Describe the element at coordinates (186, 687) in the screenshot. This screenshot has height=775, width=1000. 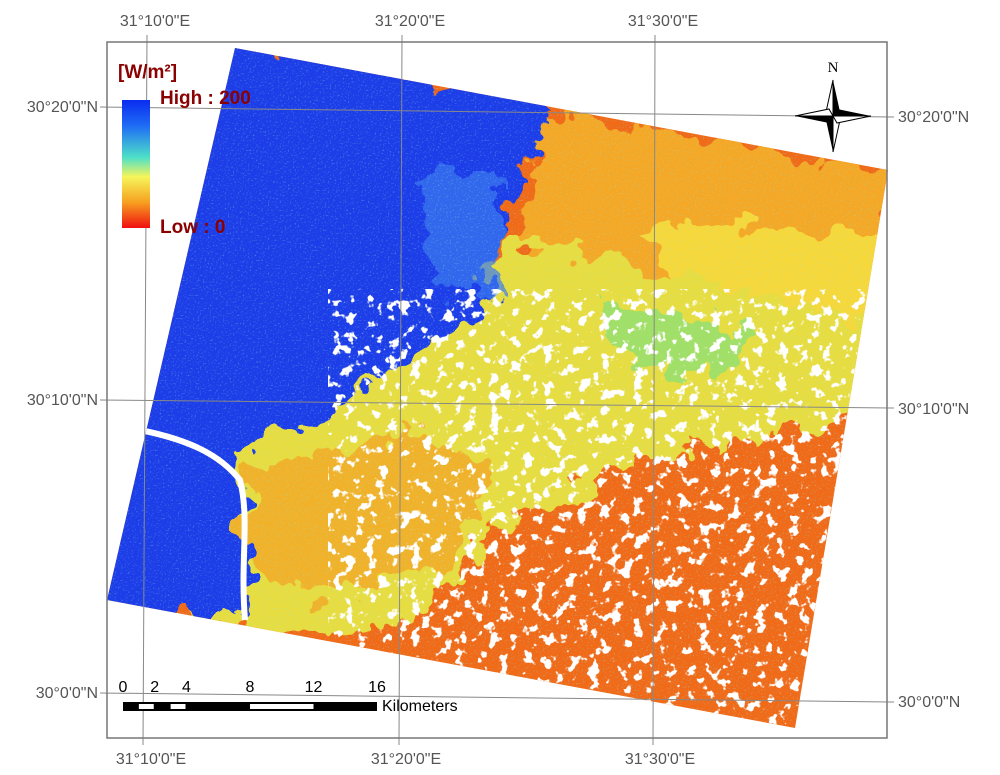
I see `scale-tick-label: 4` at that location.